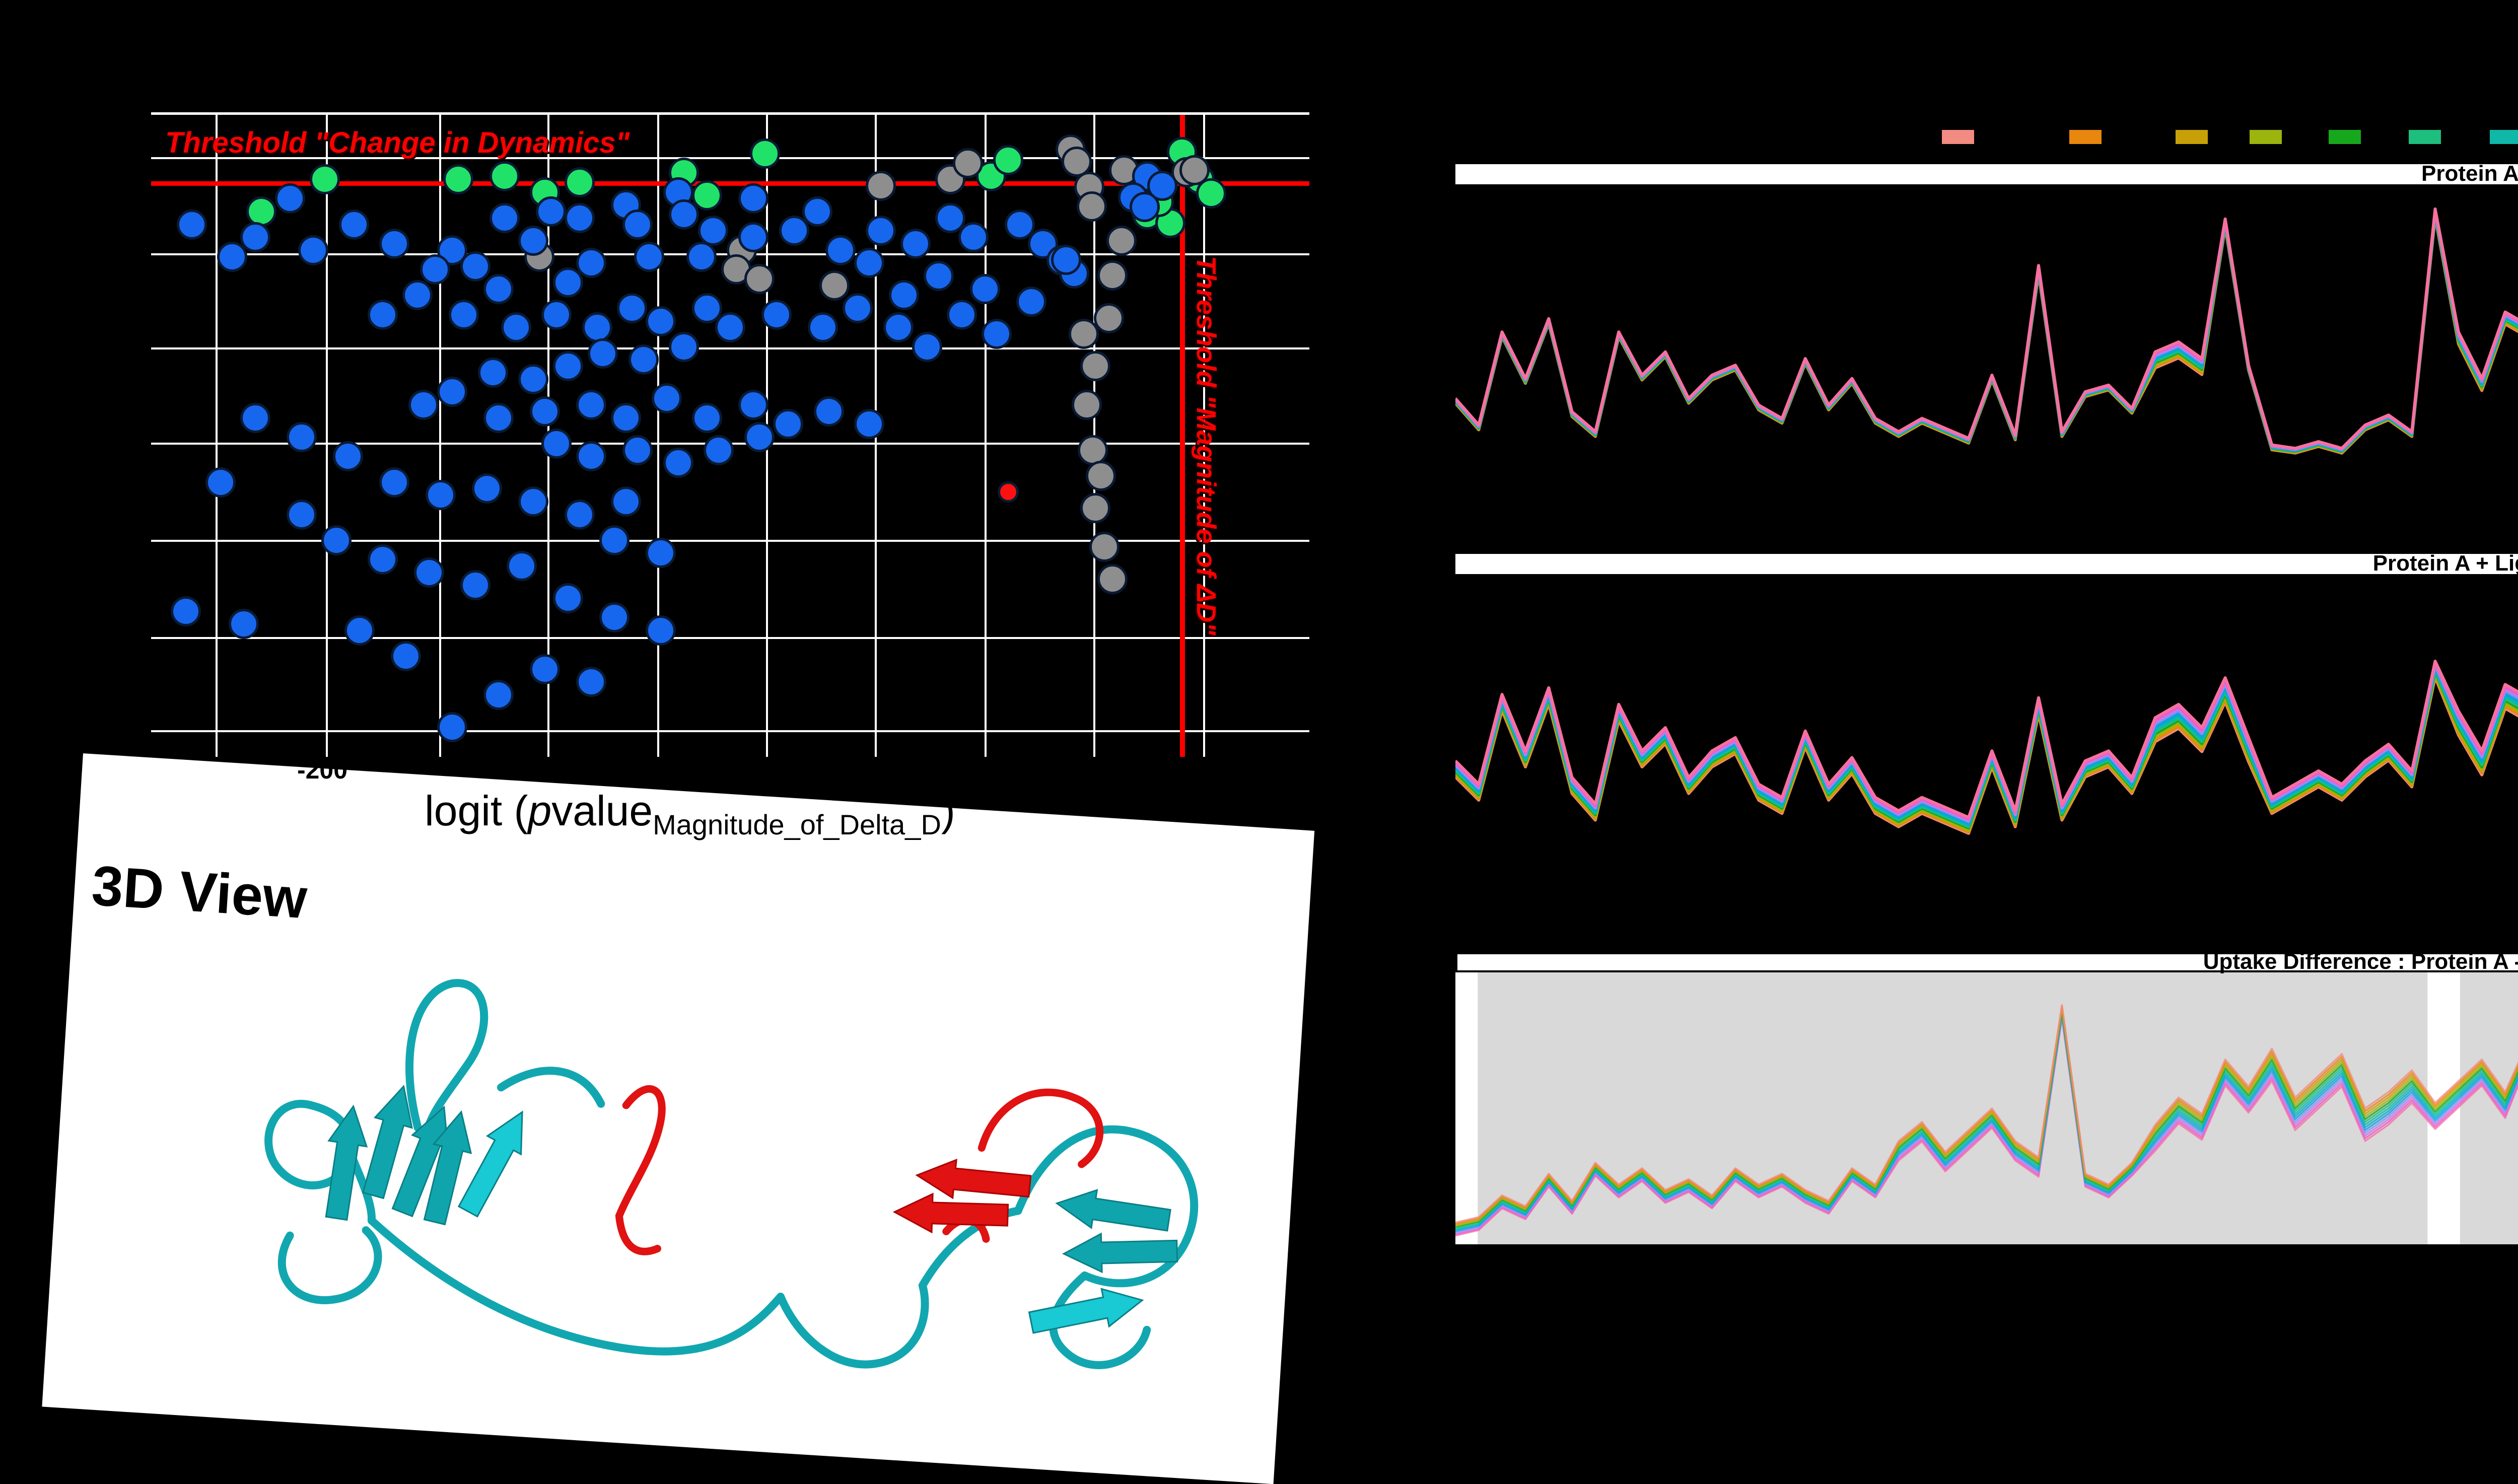 This screenshot has height=1484, width=2518. Describe the element at coordinates (1009, 492) in the screenshot. I see `volcano-point-red` at that location.